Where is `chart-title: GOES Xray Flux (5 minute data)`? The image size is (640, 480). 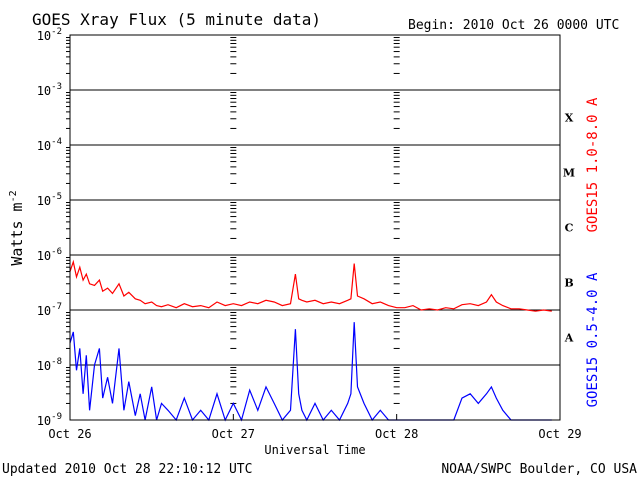 chart-title: GOES Xray Flux (5 minute data) is located at coordinates (176, 19).